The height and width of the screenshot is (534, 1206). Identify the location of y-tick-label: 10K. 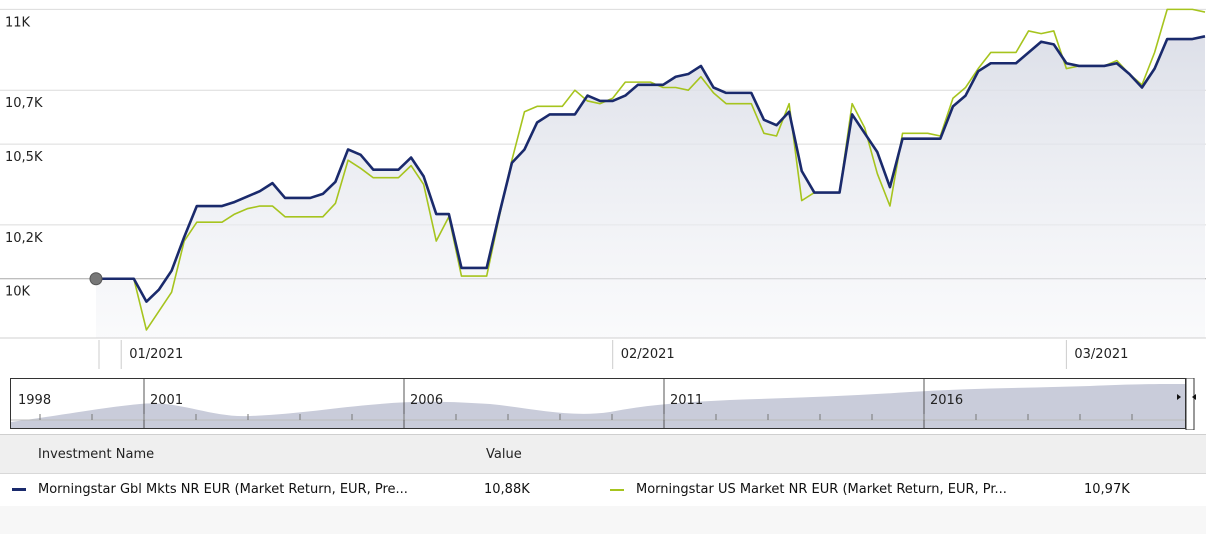
(18, 292).